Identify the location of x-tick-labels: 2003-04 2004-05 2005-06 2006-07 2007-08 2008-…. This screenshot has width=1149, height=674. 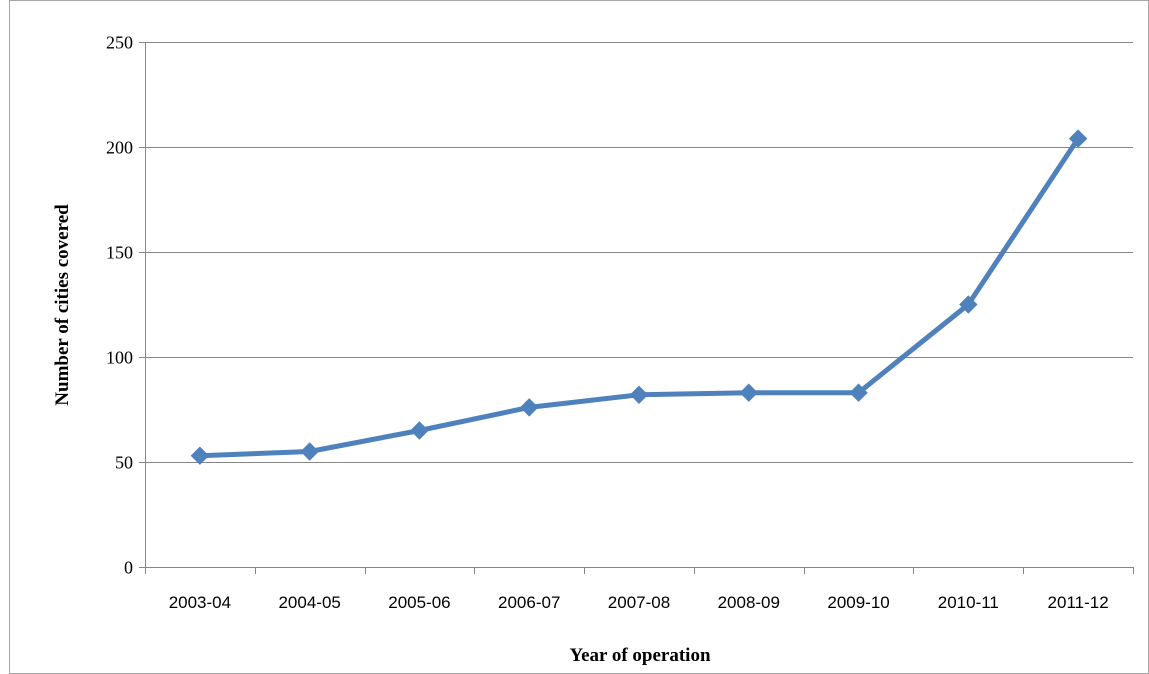
(639, 602).